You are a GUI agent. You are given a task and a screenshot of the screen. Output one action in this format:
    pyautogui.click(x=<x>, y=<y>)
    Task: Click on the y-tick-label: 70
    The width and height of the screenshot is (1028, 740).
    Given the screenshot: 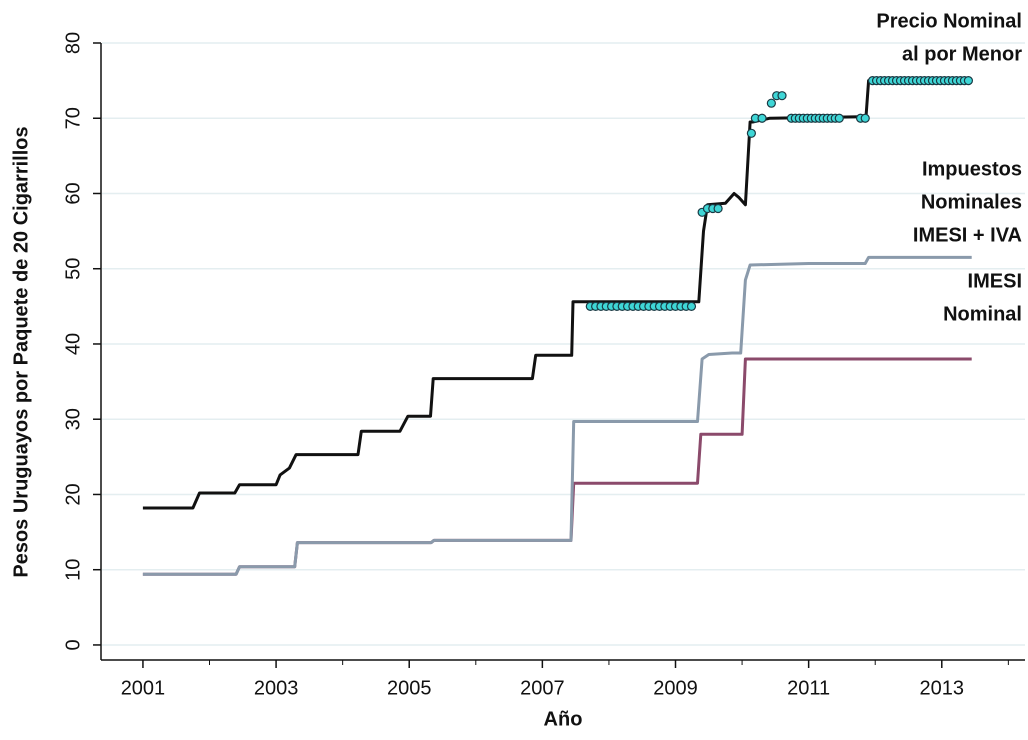 What is the action you would take?
    pyautogui.click(x=73, y=118)
    